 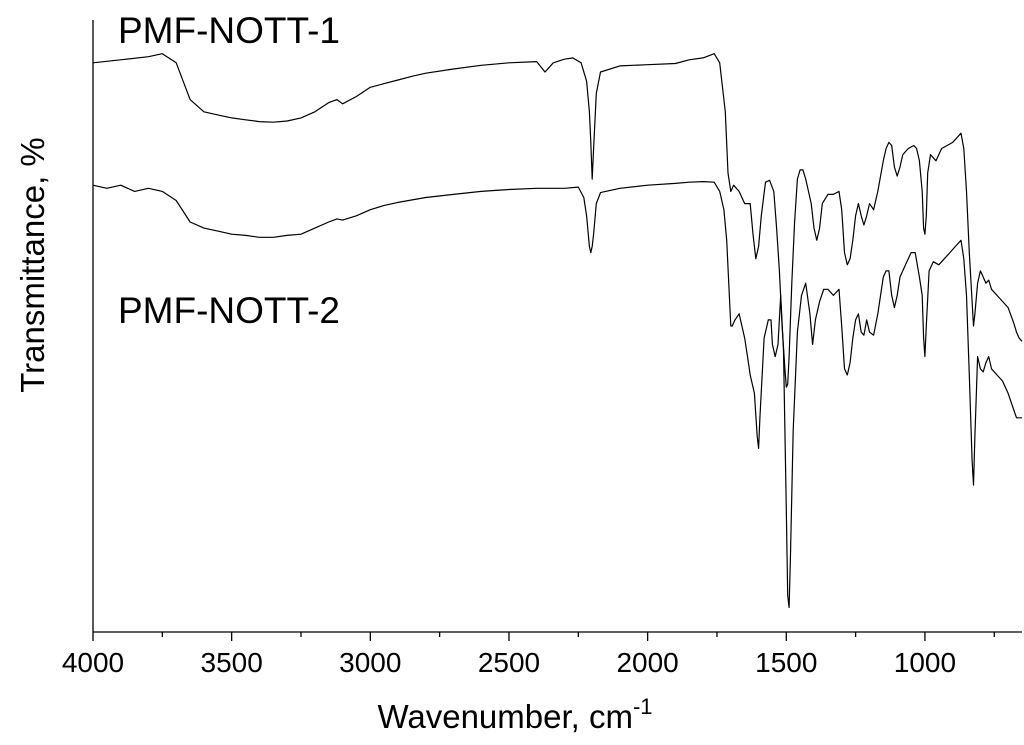 What do you see at coordinates (229, 30) in the screenshot?
I see `series-label-pmf-nott-1: PMF-NOTT-1` at bounding box center [229, 30].